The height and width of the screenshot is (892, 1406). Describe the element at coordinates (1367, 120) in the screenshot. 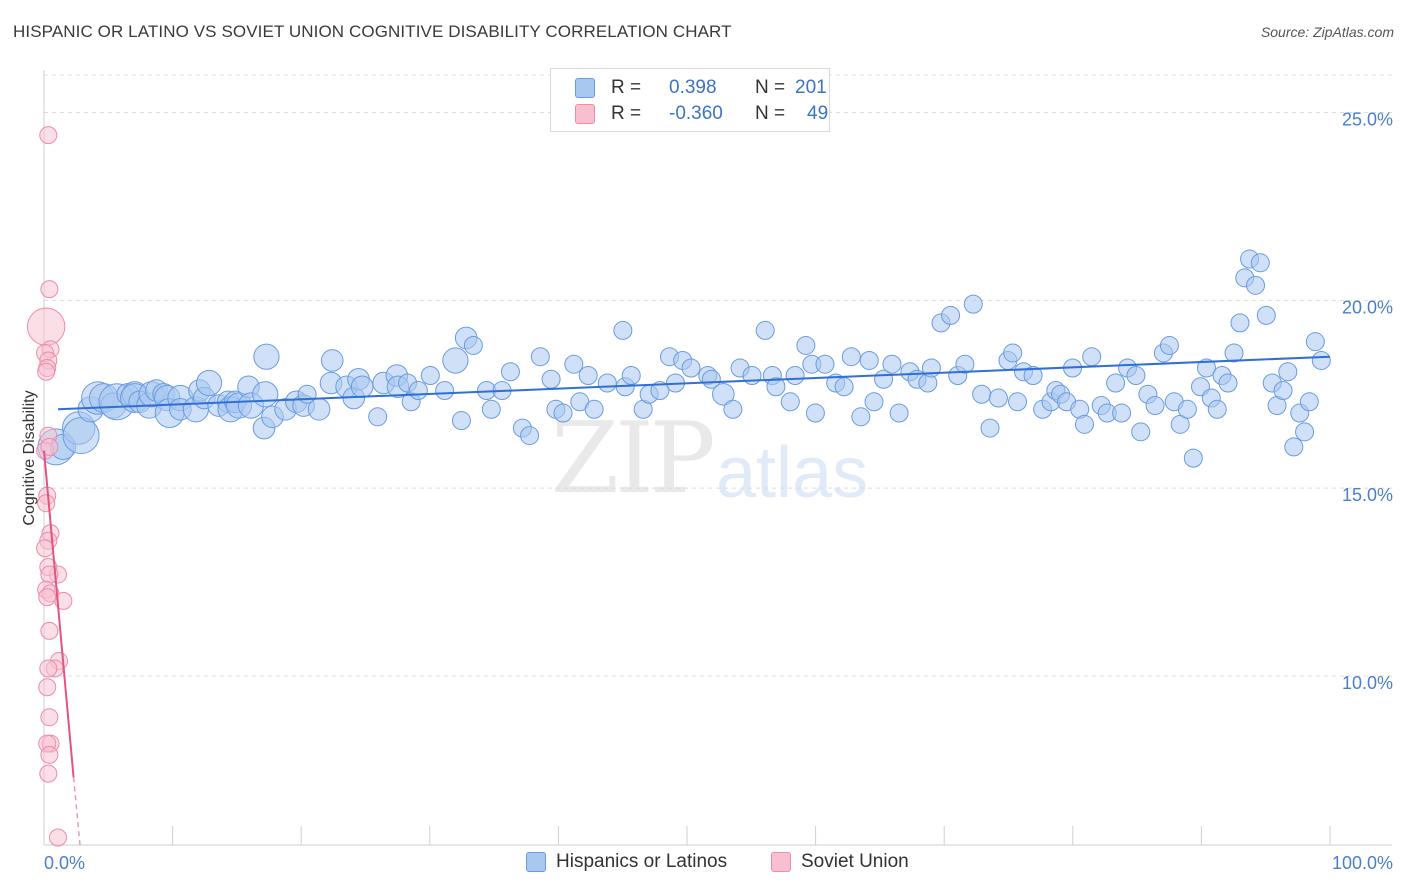

I see `y-tick-label: 25.0%` at that location.